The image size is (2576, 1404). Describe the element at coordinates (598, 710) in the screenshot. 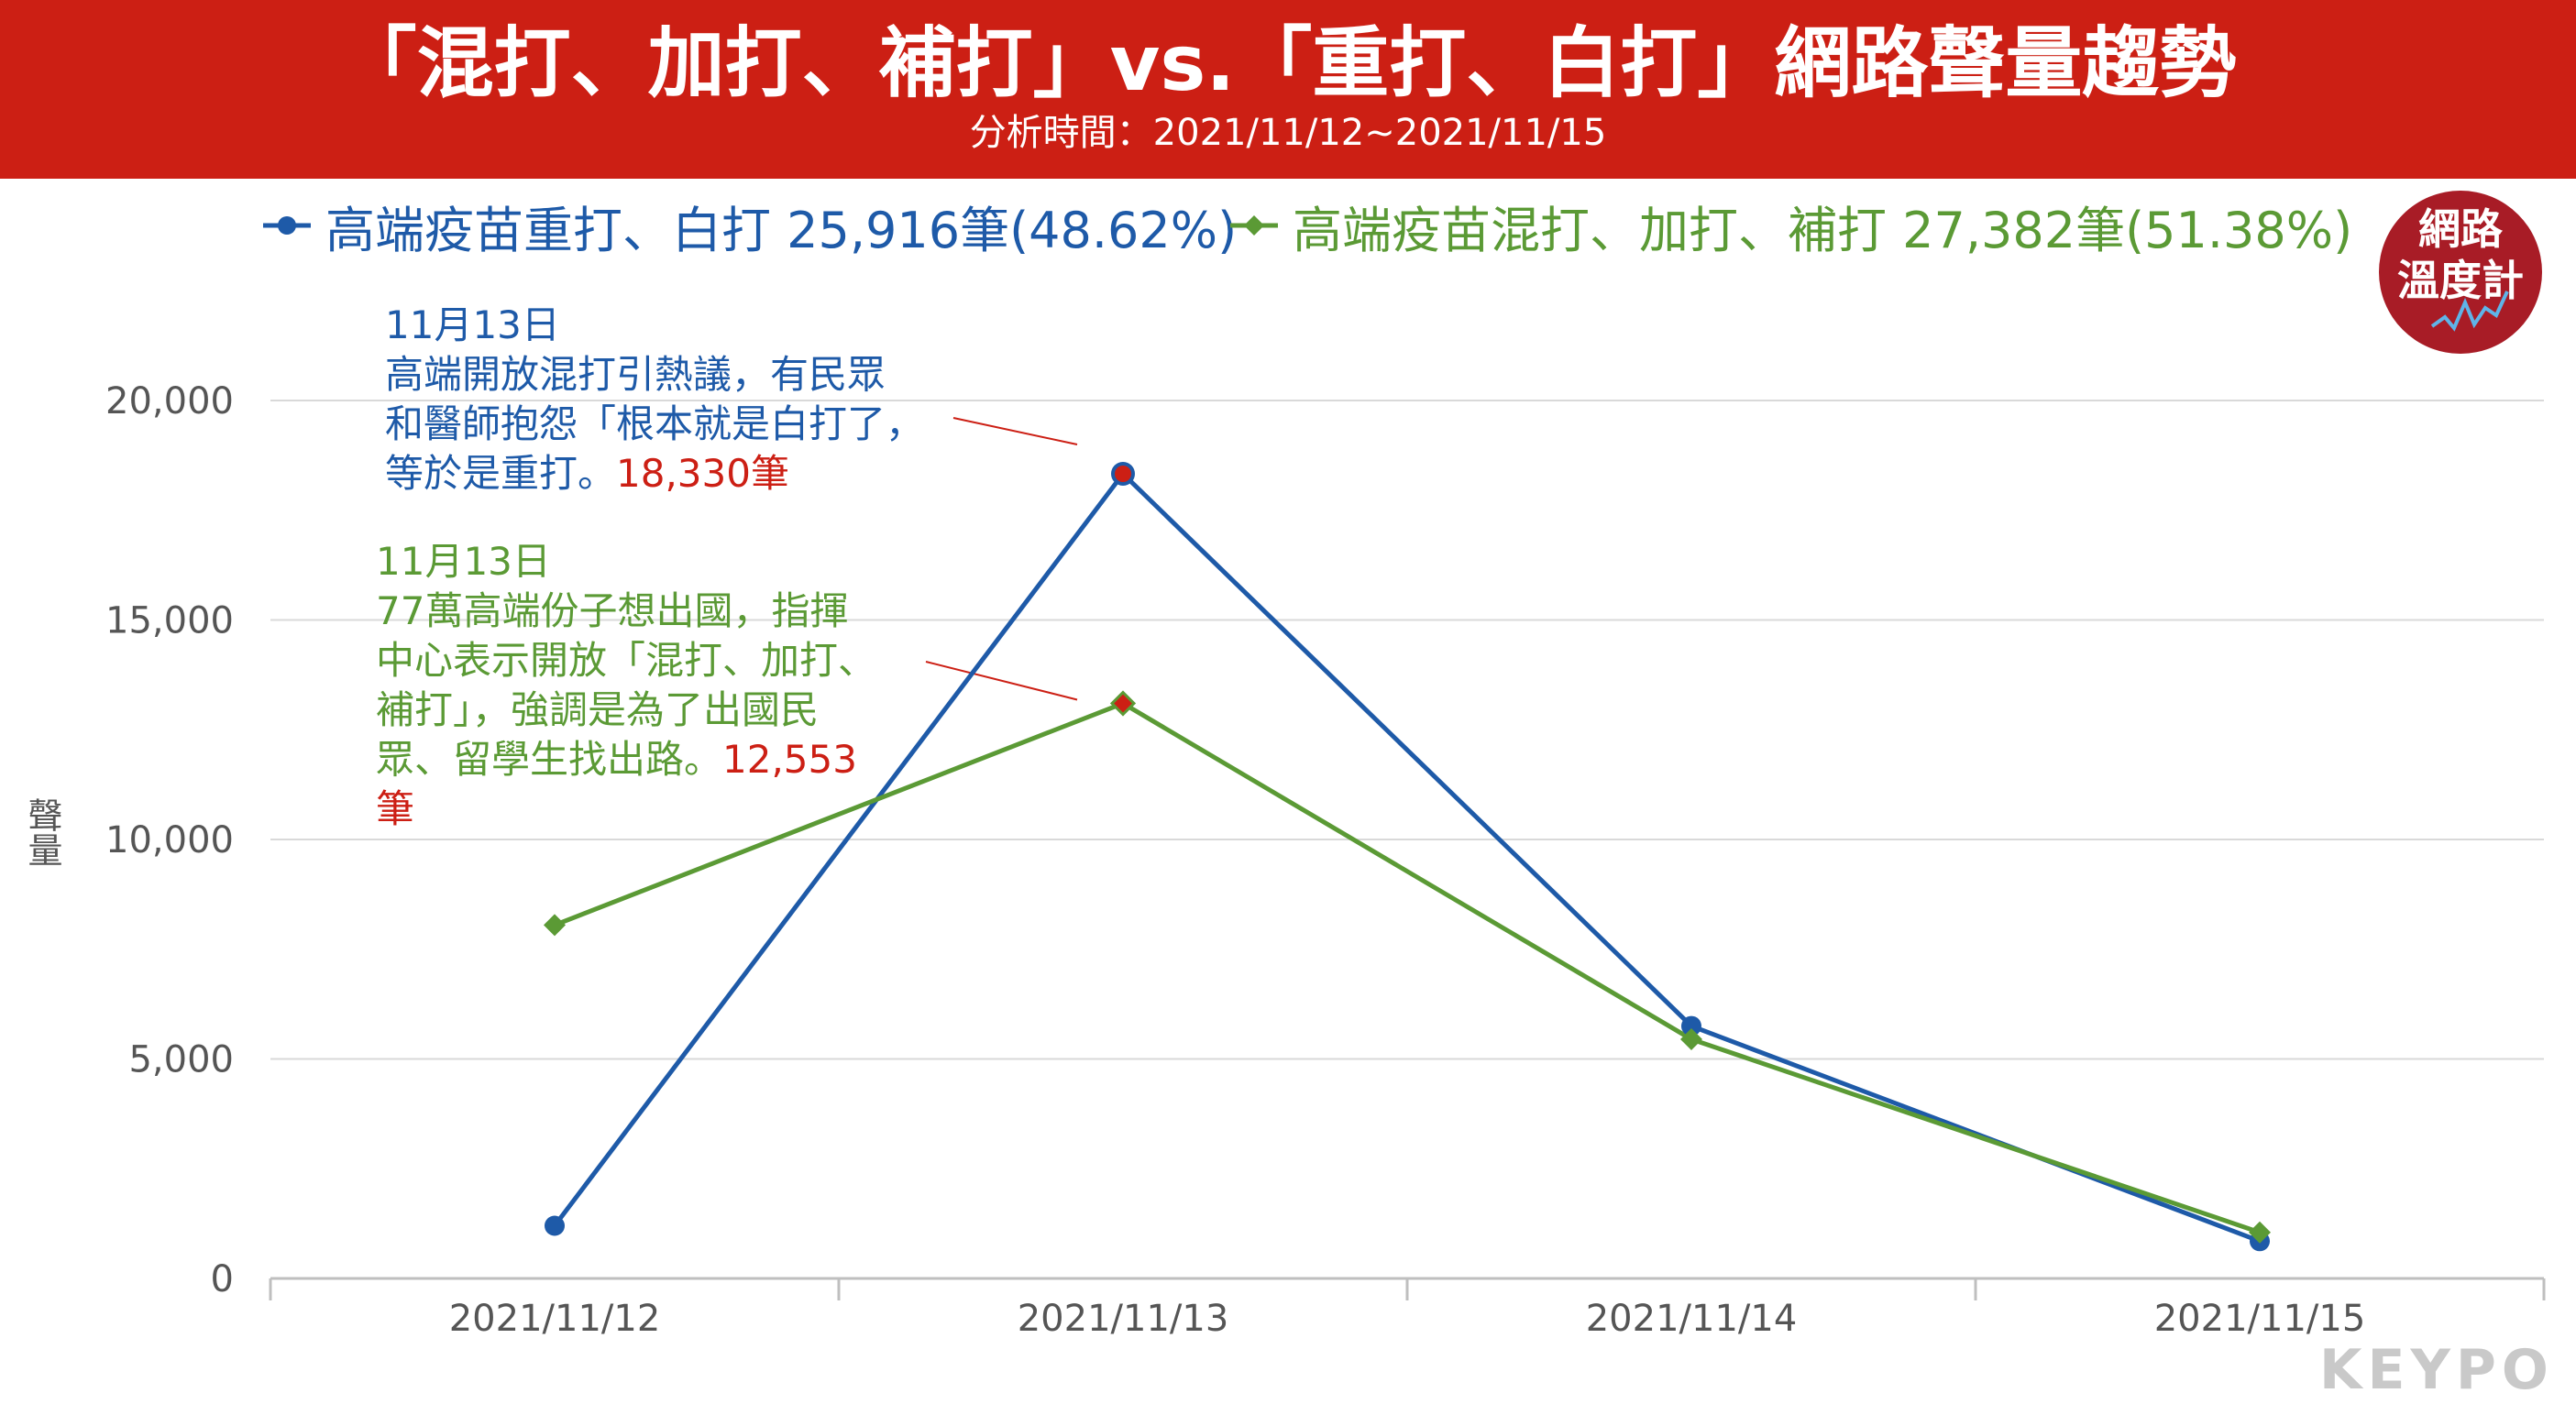

I see `annotation-green-line3: 補打」，強調是為了出國民` at that location.